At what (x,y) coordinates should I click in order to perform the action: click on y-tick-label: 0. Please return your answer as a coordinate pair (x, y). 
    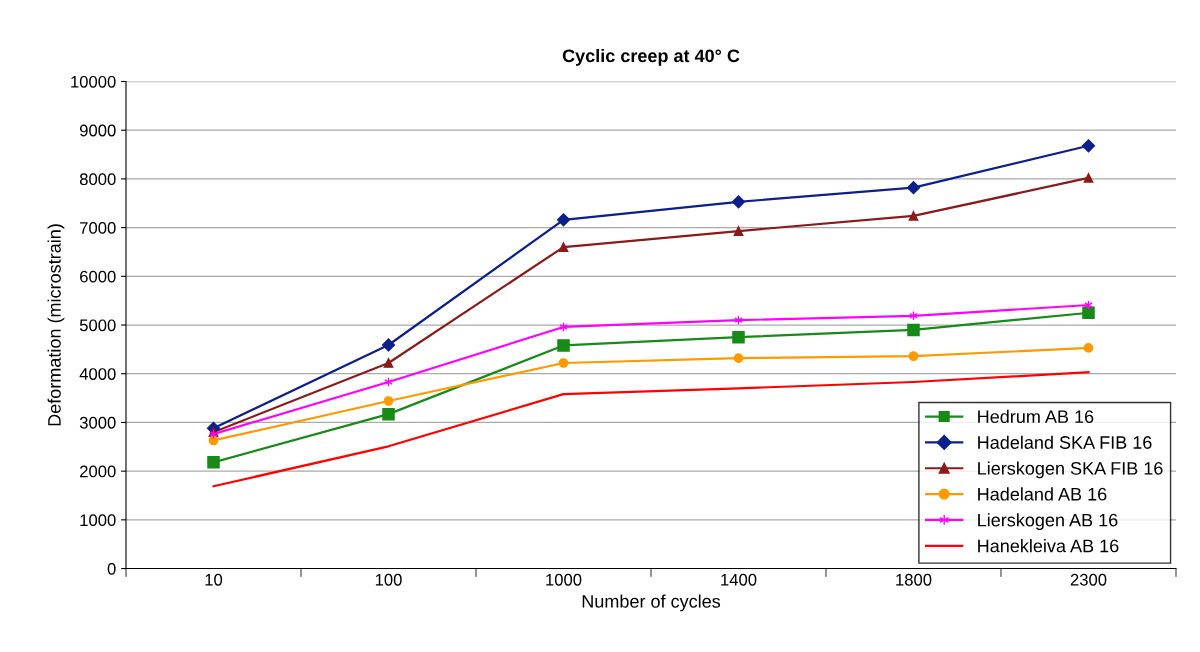
    Looking at the image, I should click on (111, 568).